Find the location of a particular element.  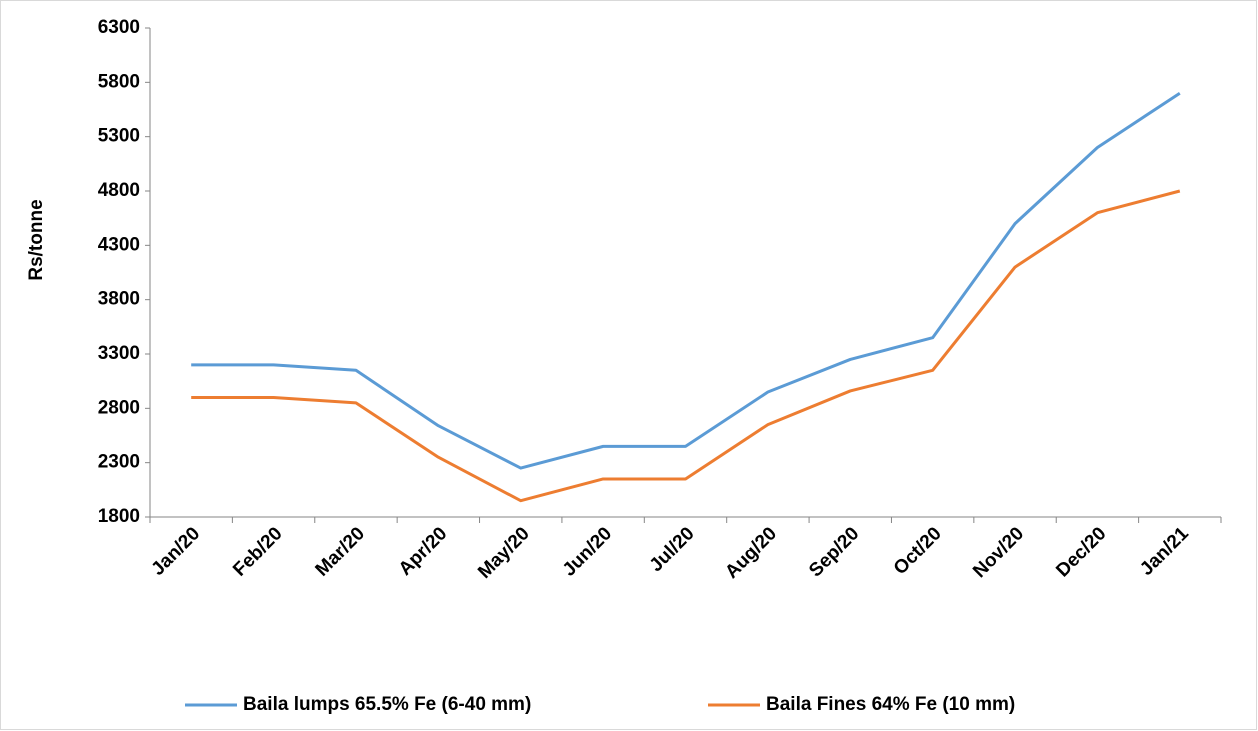

y-tick-label: 2300 is located at coordinates (119, 462).